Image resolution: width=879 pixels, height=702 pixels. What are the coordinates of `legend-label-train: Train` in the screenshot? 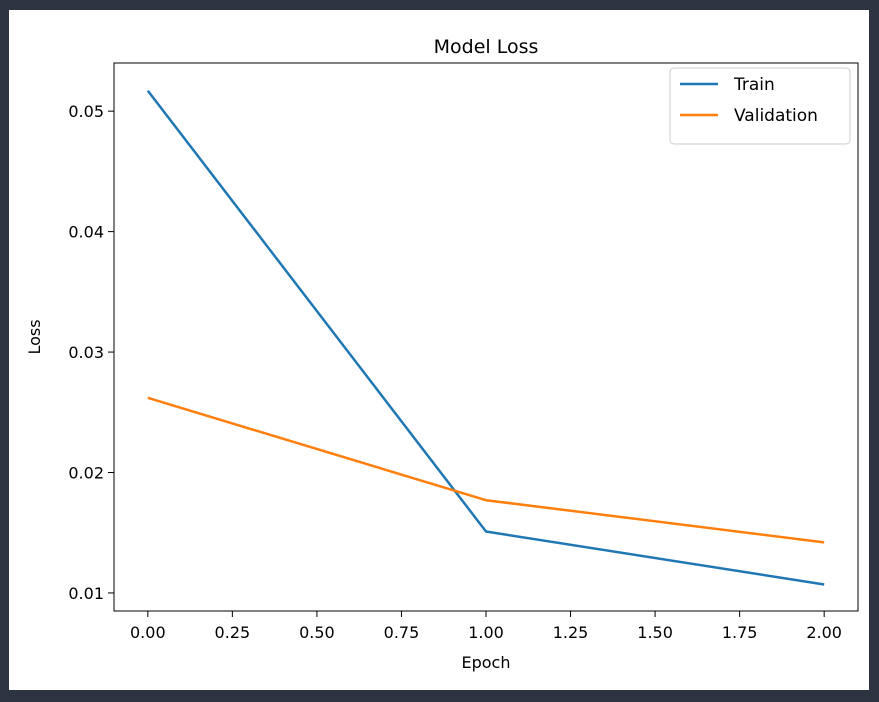 It's located at (754, 85).